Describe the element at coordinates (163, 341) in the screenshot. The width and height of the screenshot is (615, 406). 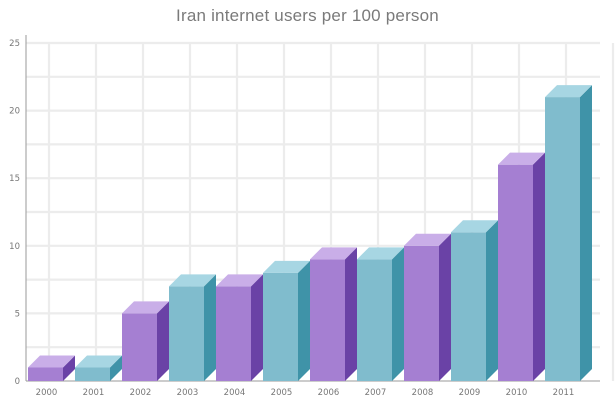
I see `bar-side-2002` at that location.